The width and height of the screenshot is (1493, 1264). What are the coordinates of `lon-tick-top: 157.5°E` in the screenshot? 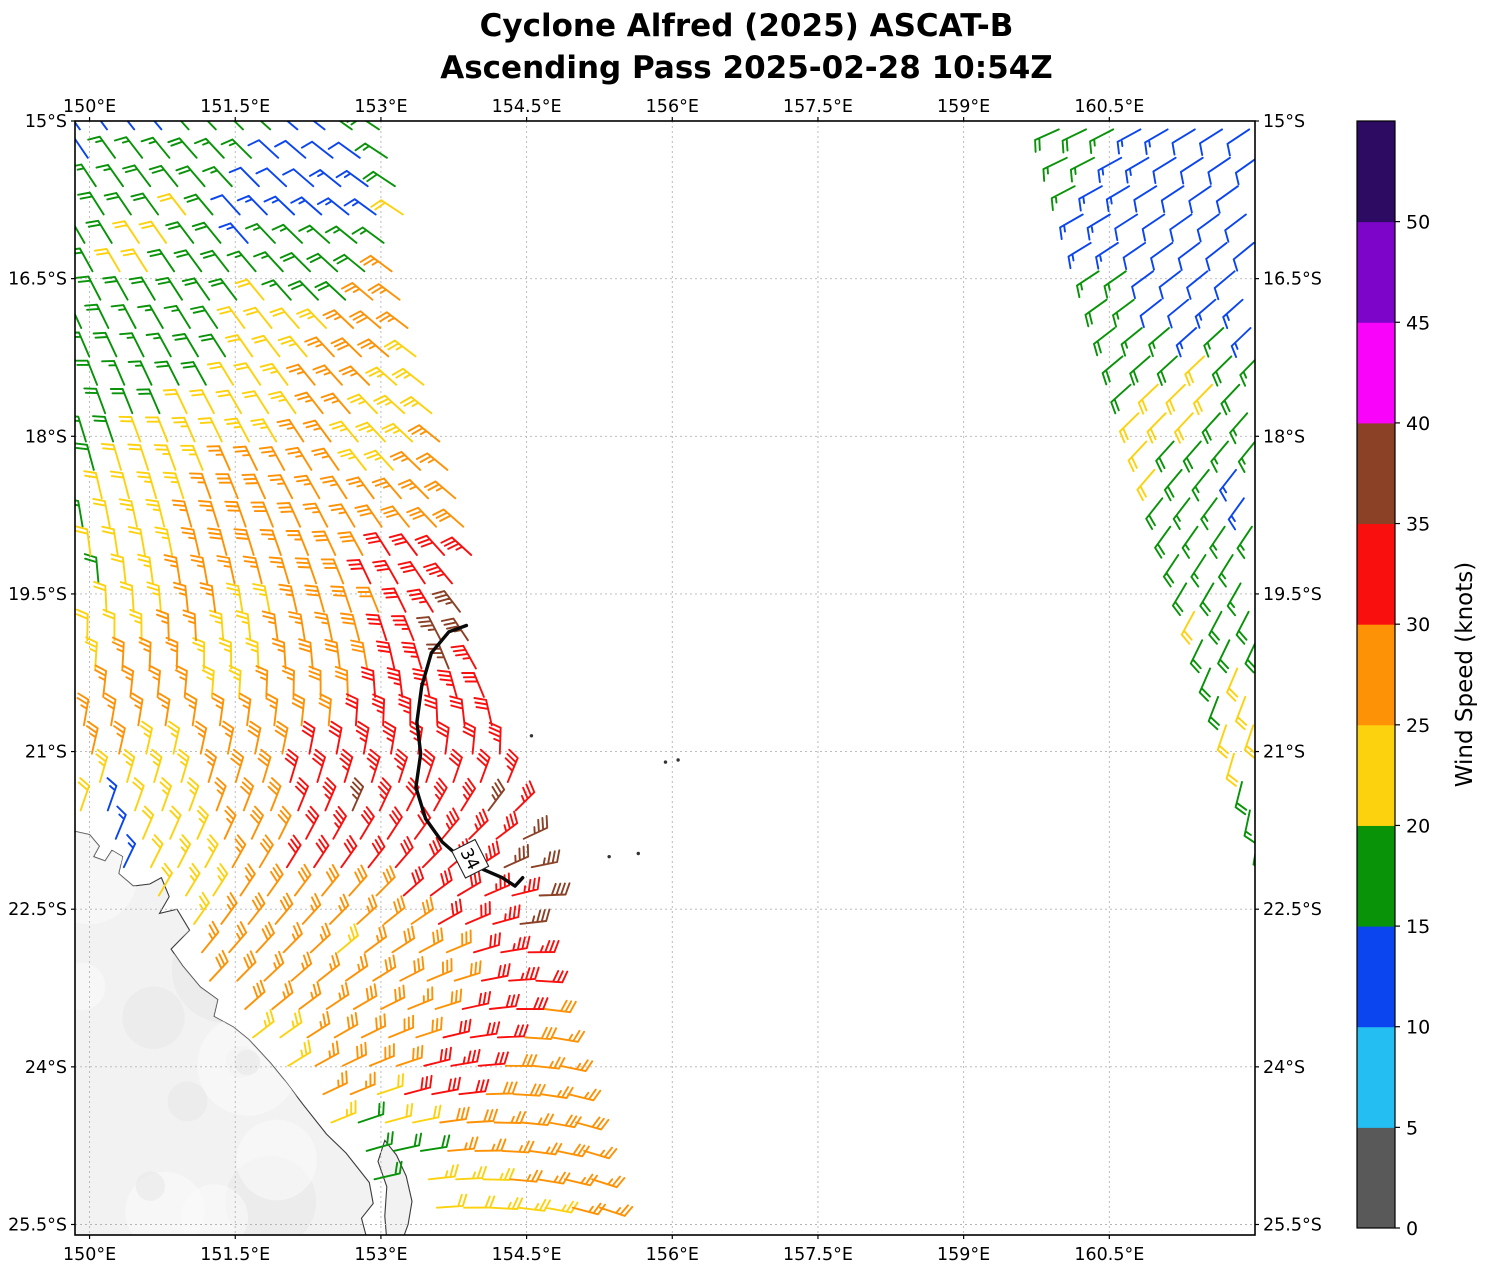 It's located at (818, 107).